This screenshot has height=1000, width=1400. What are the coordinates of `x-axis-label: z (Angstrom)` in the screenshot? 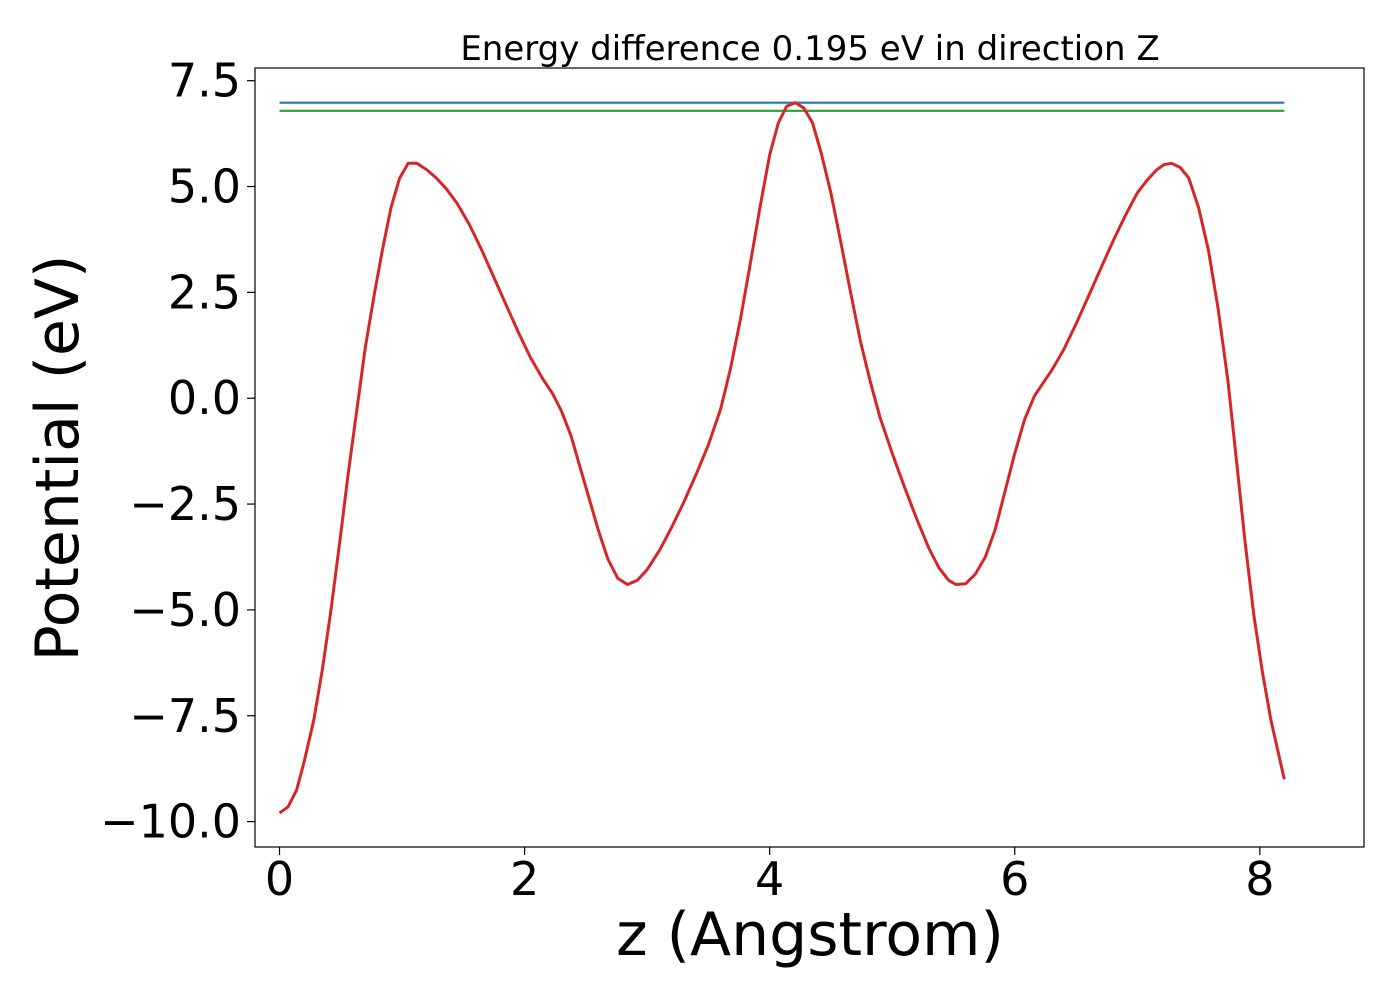 It's located at (810, 935).